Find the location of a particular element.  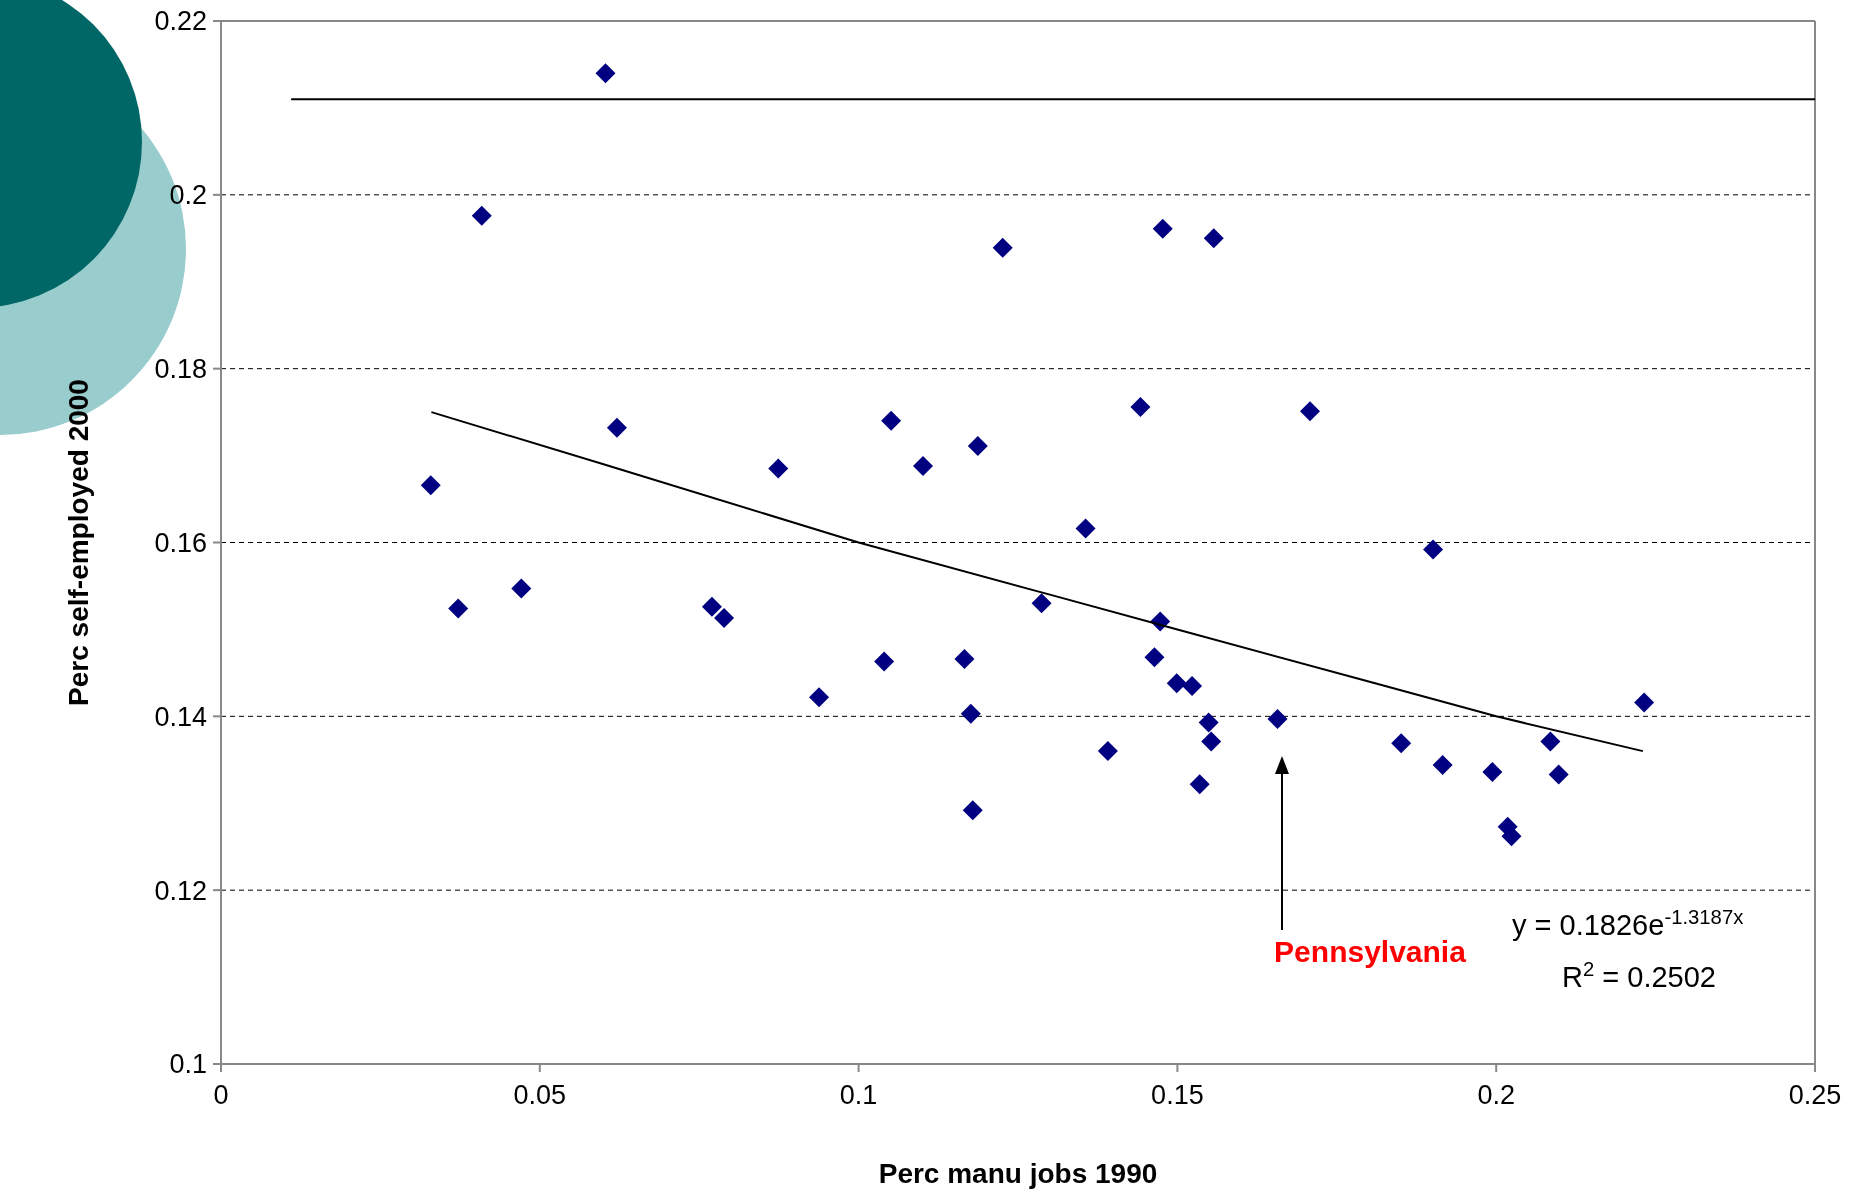

annotation: y = 0.1826e$^{-1.3187x}$ is located at coordinates (1628, 923).